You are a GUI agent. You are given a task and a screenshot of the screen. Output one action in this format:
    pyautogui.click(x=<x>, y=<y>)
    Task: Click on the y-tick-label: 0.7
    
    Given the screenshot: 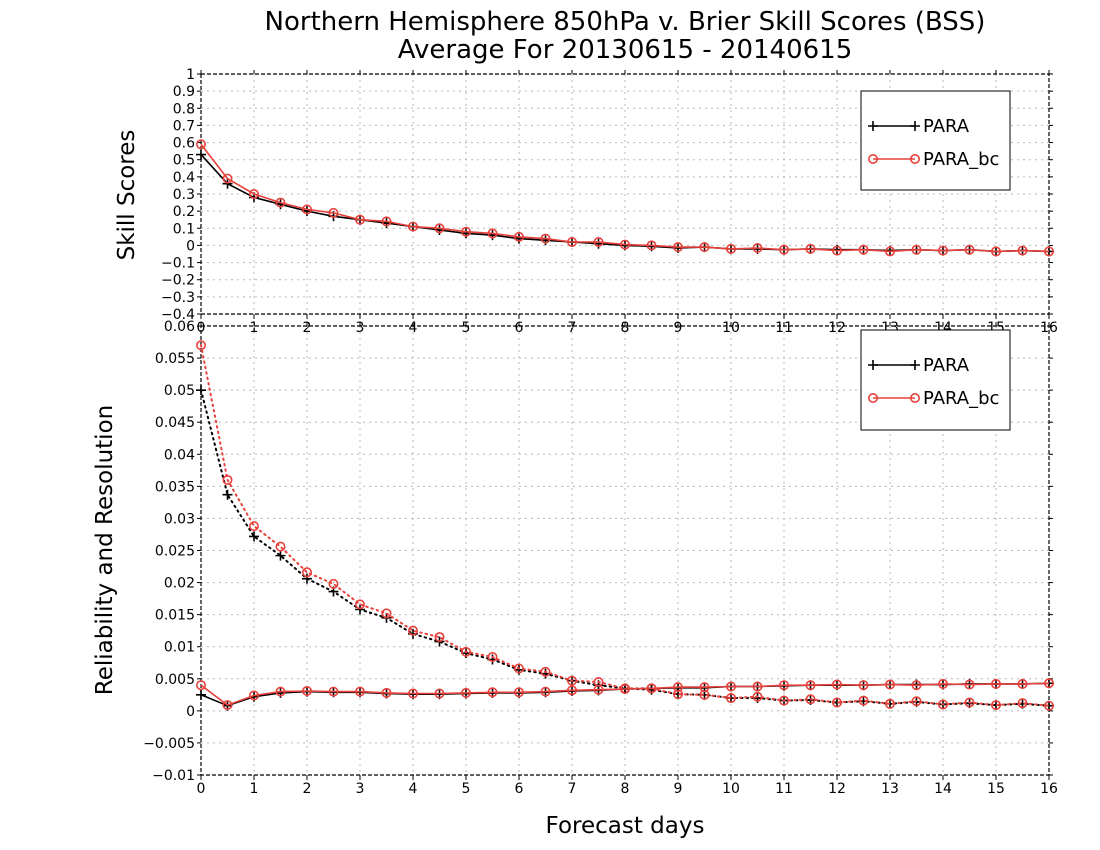 What is the action you would take?
    pyautogui.click(x=184, y=126)
    